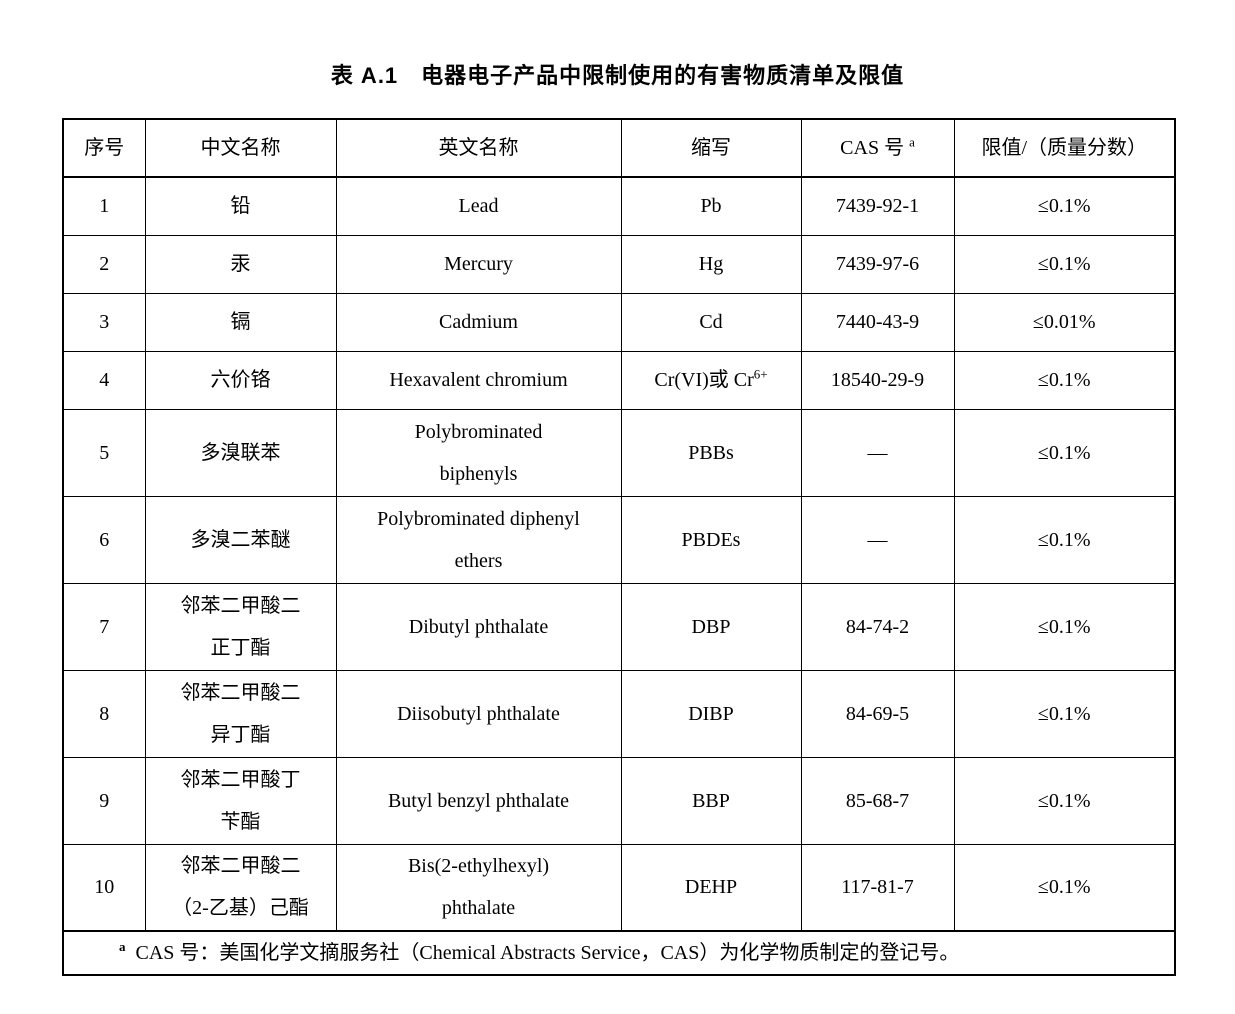 This screenshot has height=1014, width=1235. Describe the element at coordinates (104, 206) in the screenshot. I see `cell-no: 1` at that location.